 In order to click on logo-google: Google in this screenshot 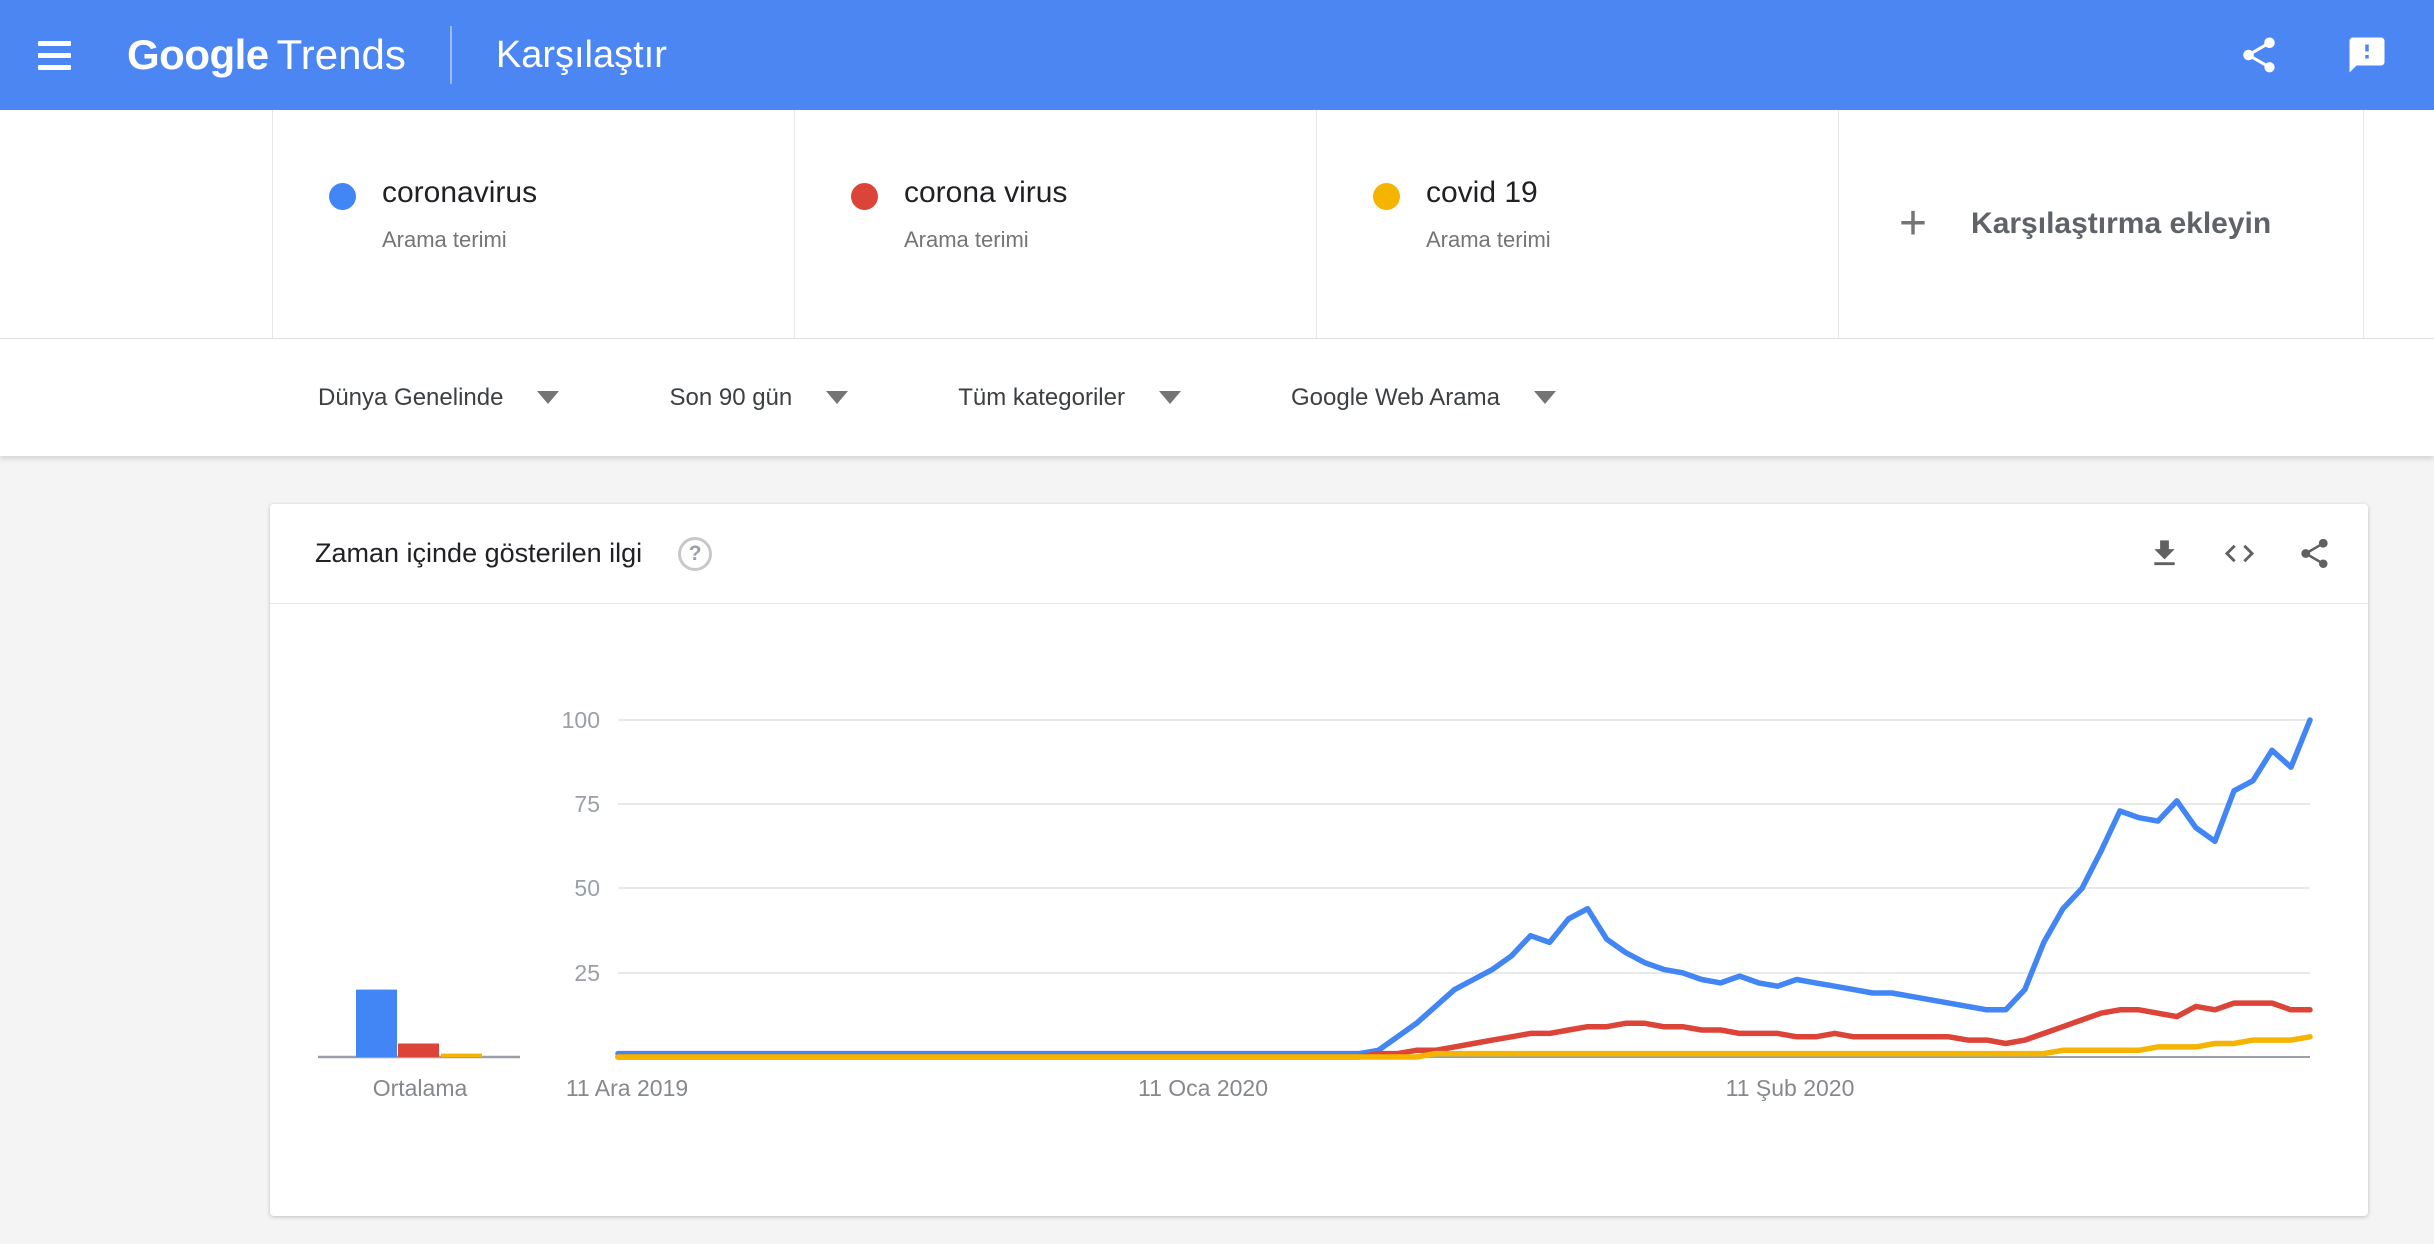, I will do `click(198, 54)`.